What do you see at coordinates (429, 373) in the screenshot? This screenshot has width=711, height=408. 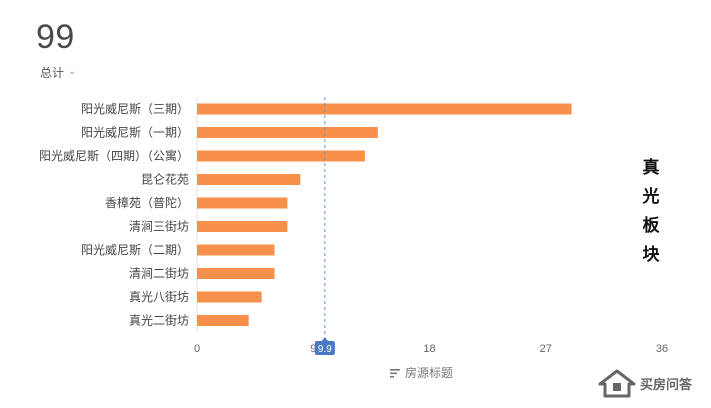 I see `axis-field-text: 房源标题` at bounding box center [429, 373].